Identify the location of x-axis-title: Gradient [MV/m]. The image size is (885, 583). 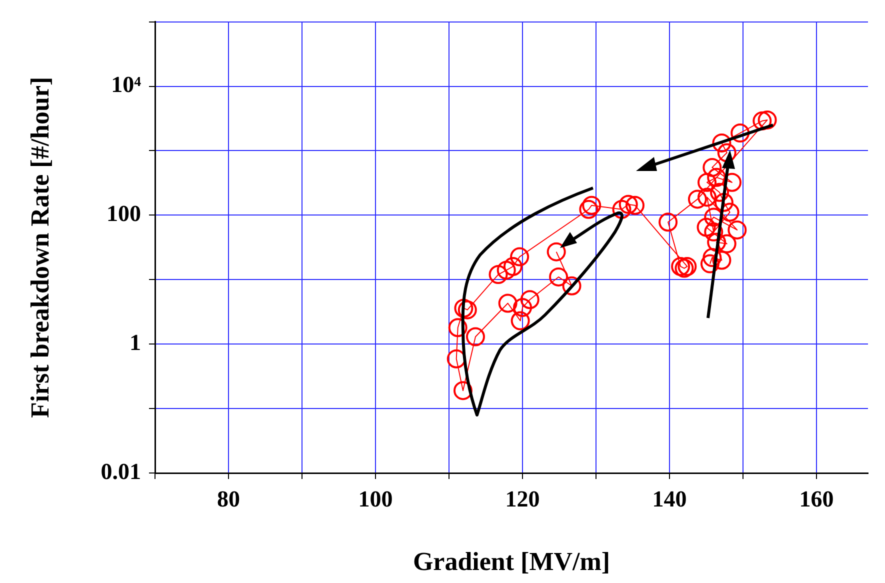
(511, 561).